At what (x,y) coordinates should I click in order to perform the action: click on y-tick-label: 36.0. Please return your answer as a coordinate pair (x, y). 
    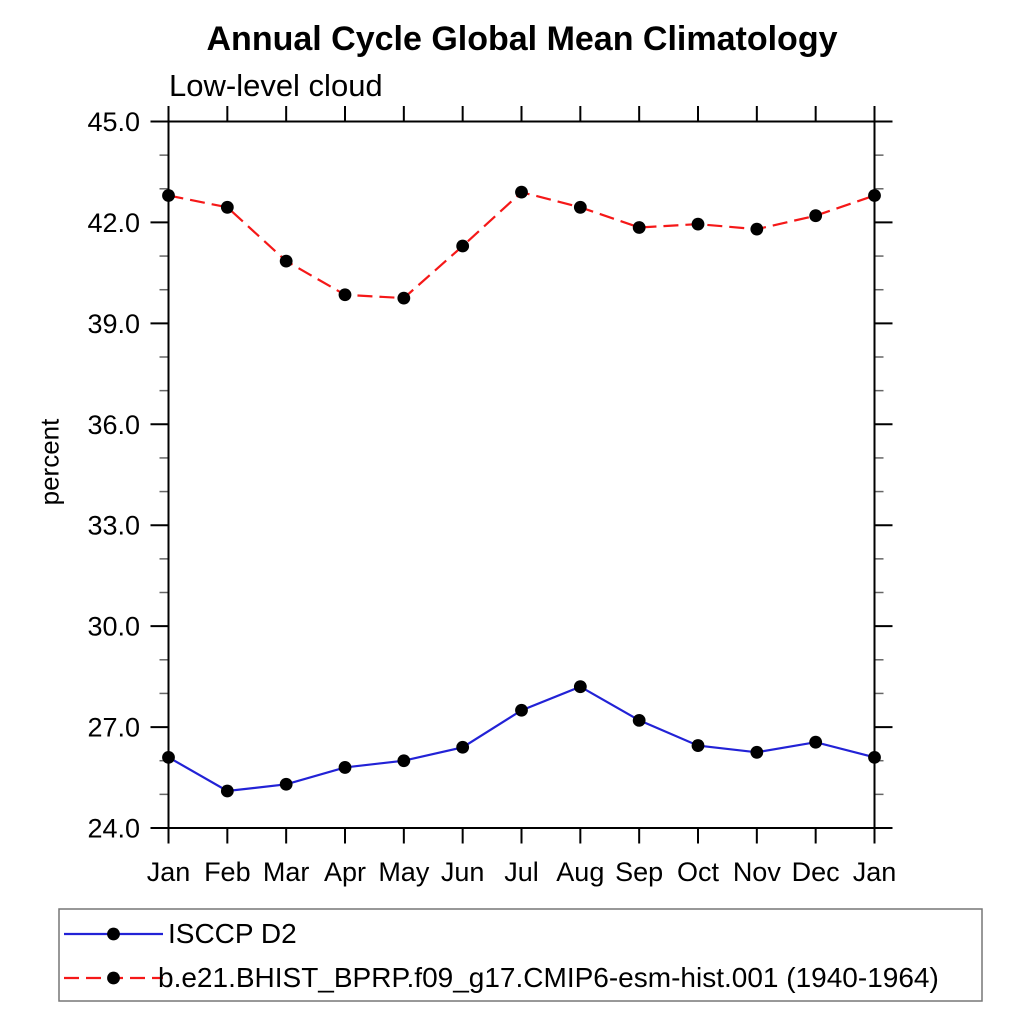
    Looking at the image, I should click on (113, 425).